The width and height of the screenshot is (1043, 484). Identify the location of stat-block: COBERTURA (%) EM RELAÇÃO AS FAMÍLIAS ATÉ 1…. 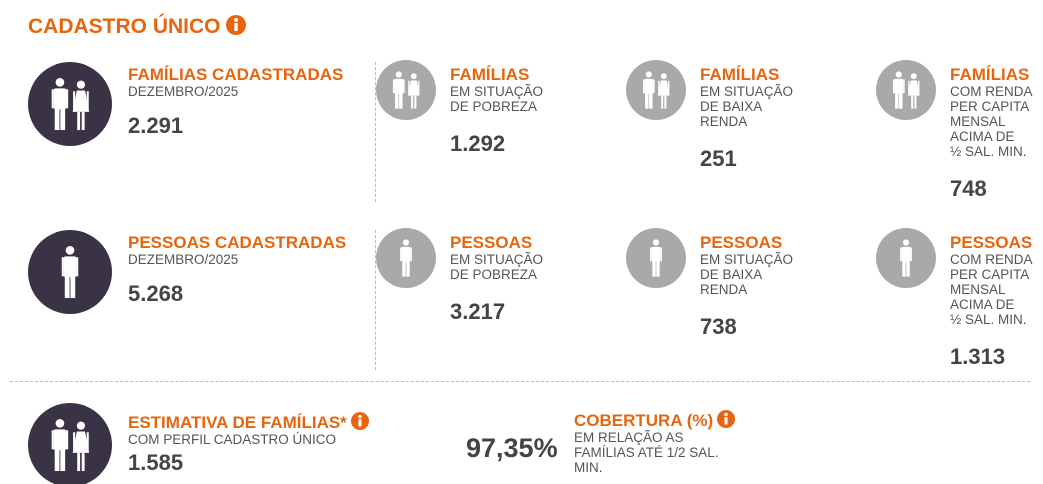
(655, 442).